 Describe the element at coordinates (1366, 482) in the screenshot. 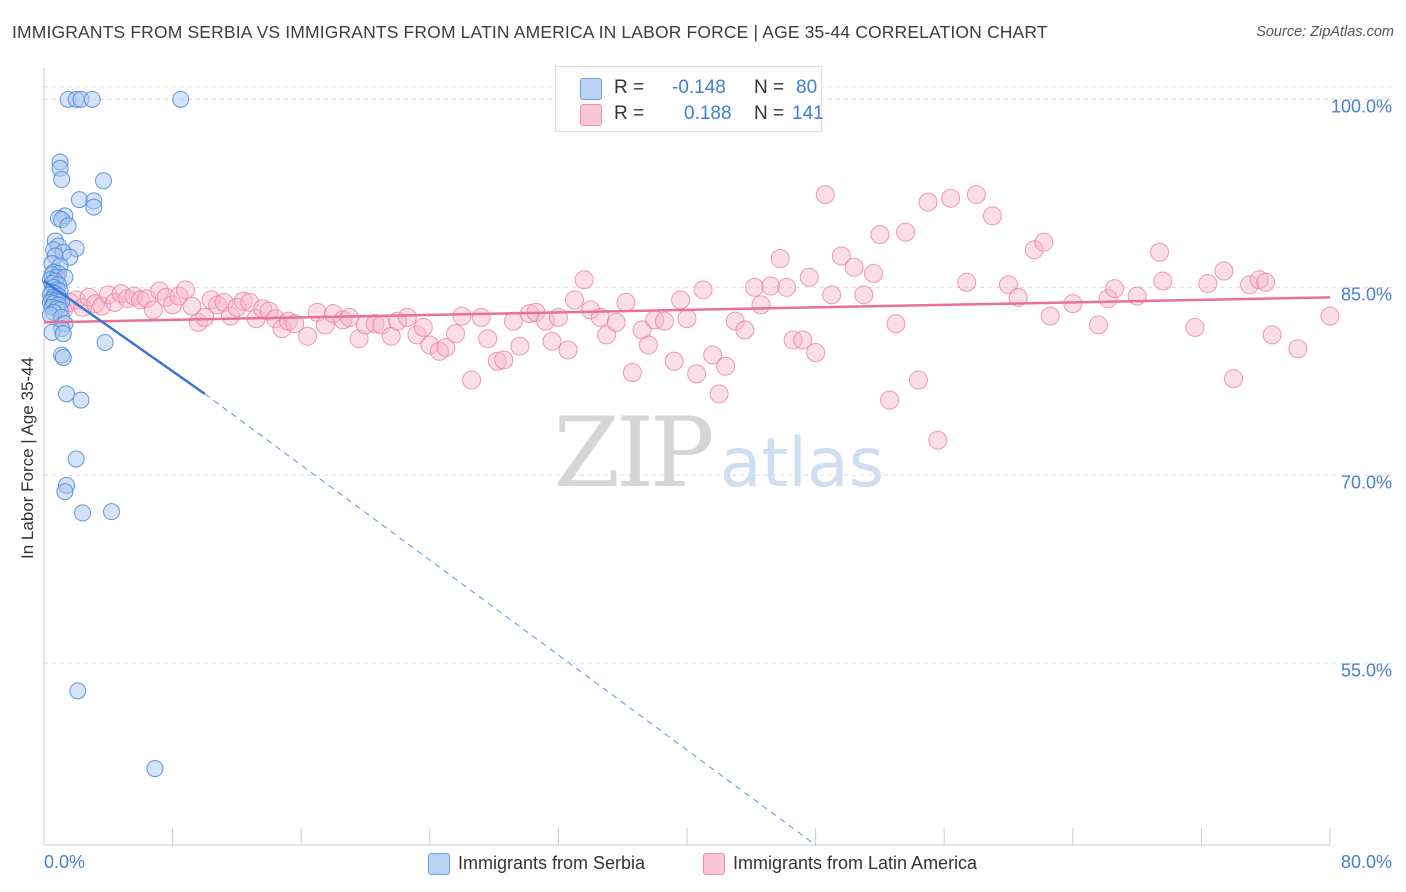

I see `y-tick-label: 70.0%` at that location.